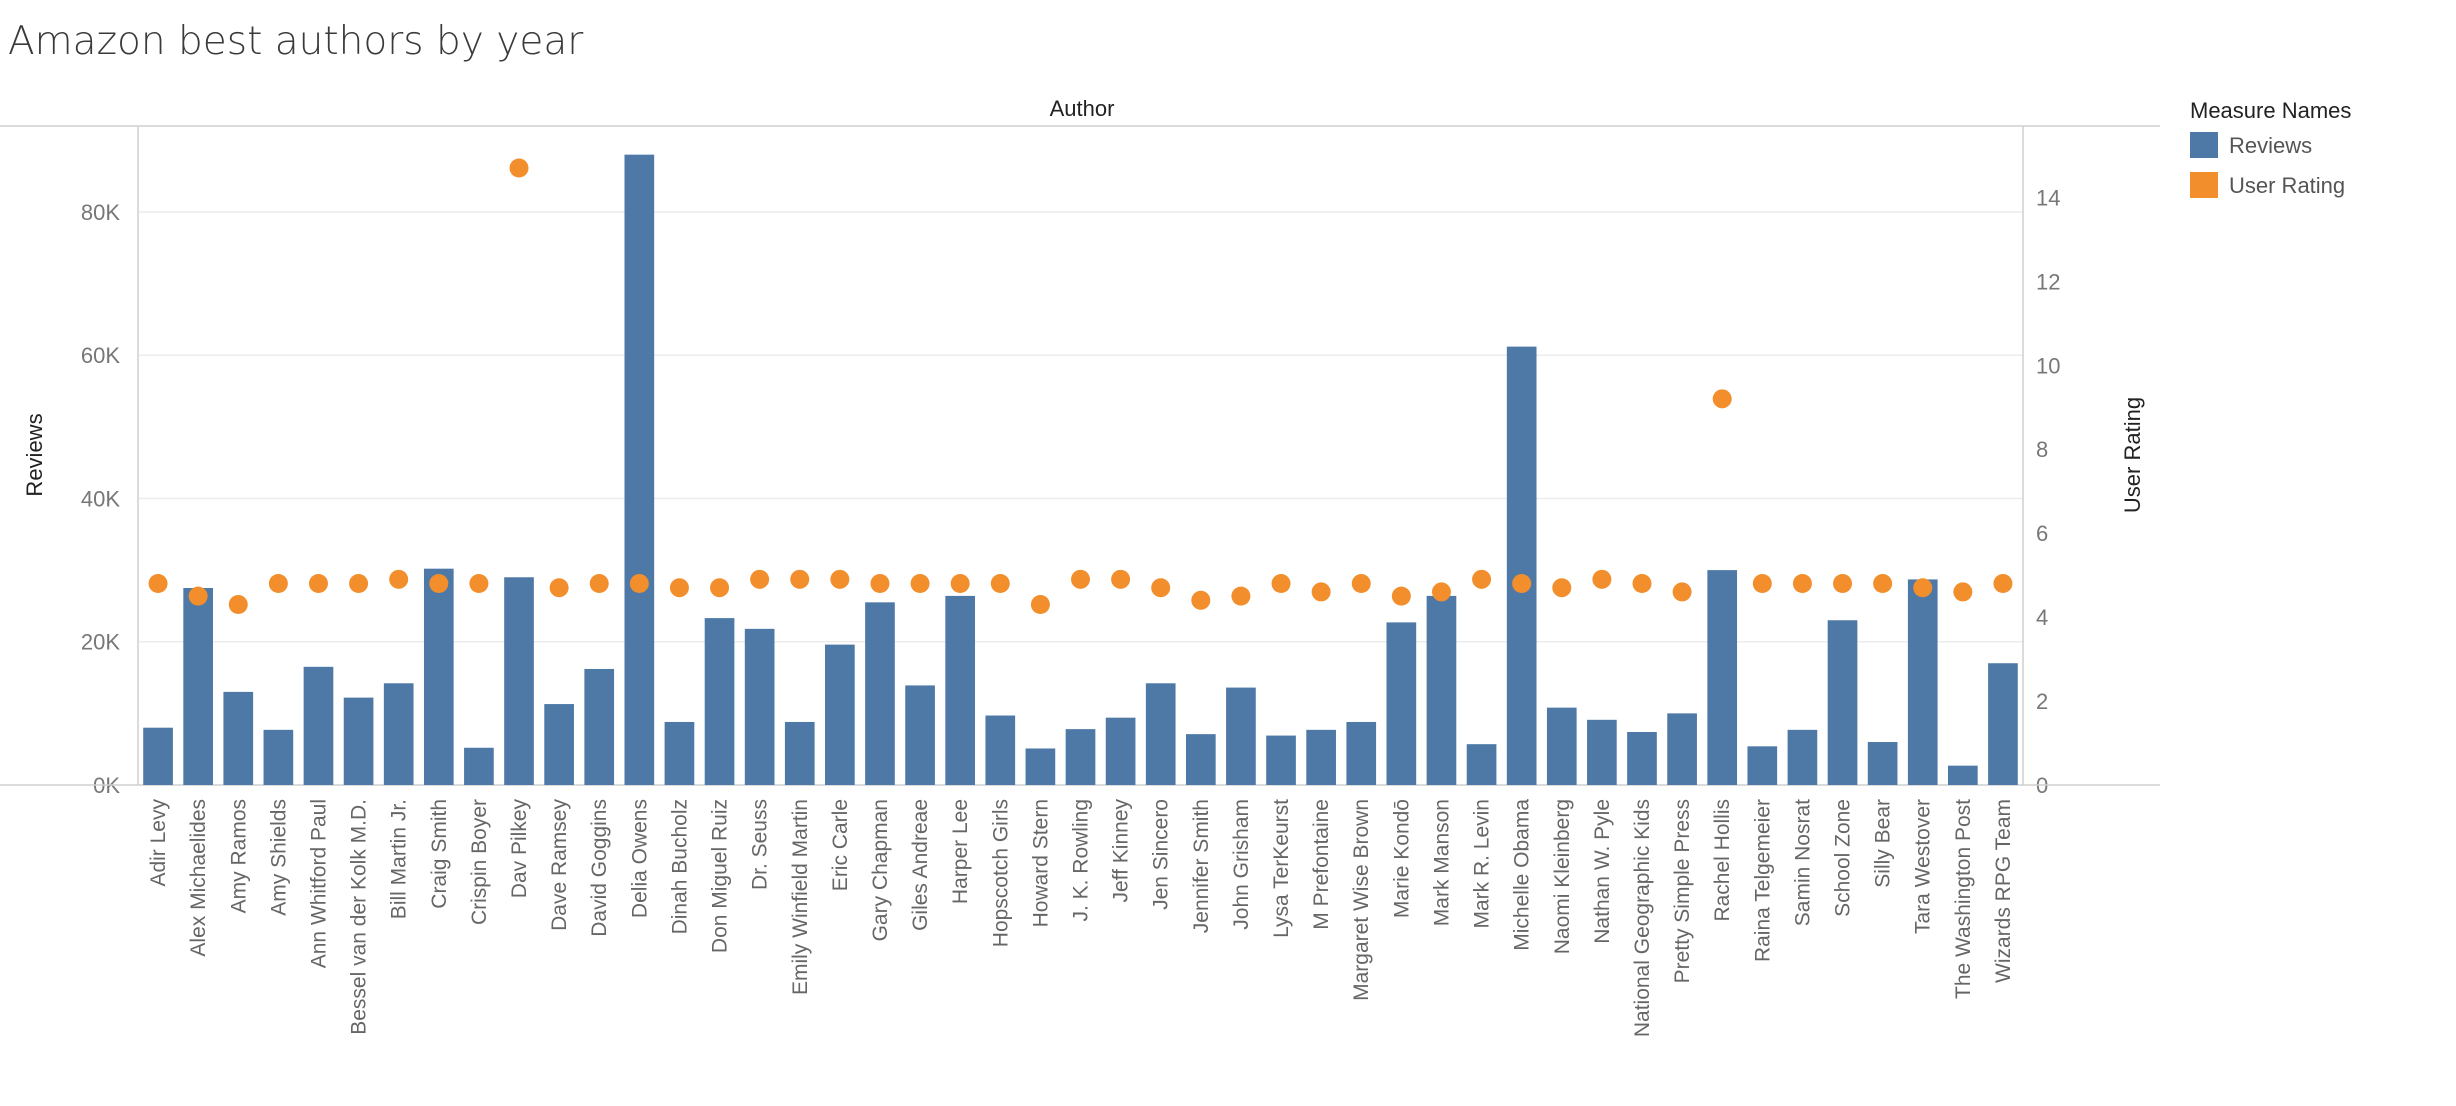 The image size is (2456, 1106). What do you see at coordinates (295, 41) in the screenshot?
I see `chart-title: Amazon best authors by year` at bounding box center [295, 41].